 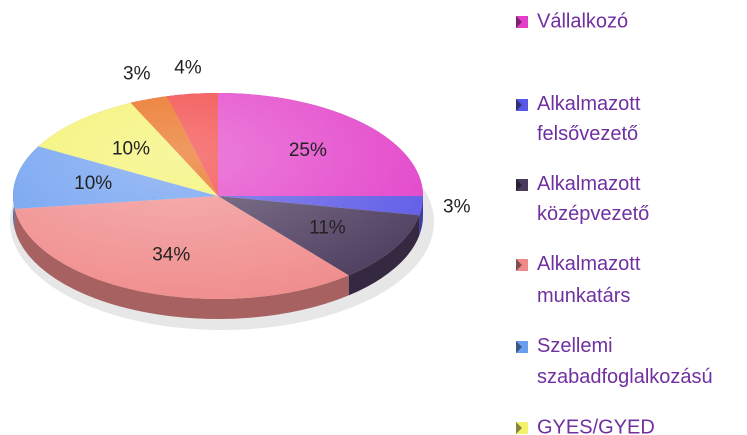 What do you see at coordinates (591, 119) in the screenshot?
I see `legend-label: Alkalmazott felsővezető` at bounding box center [591, 119].